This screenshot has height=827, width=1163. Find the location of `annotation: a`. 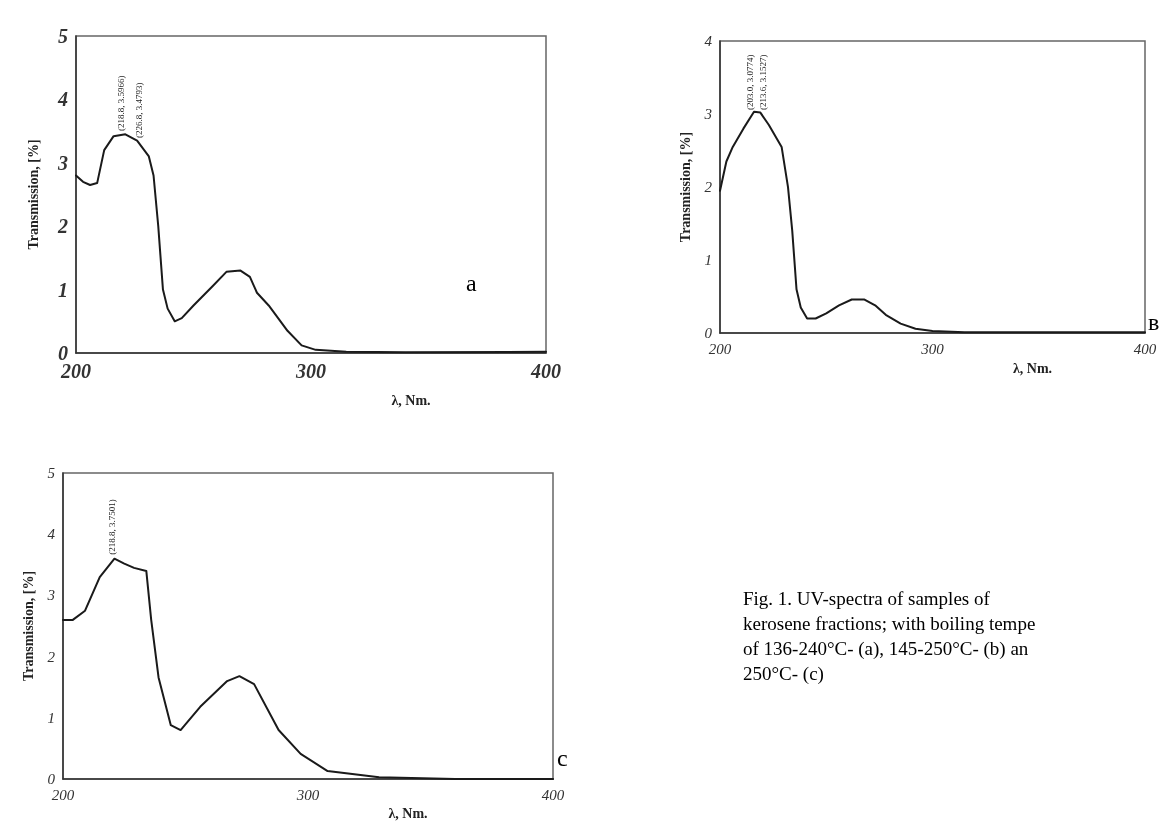

annotation: a is located at coordinates (471, 283).